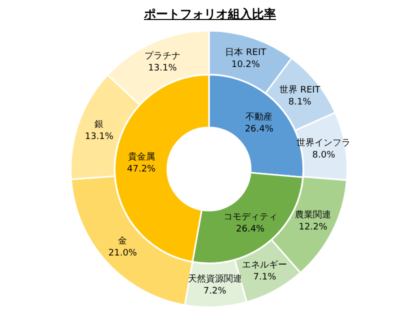 The image size is (420, 322). What do you see at coordinates (123, 253) in the screenshot?
I see `data-label: 21.0%` at bounding box center [123, 253].